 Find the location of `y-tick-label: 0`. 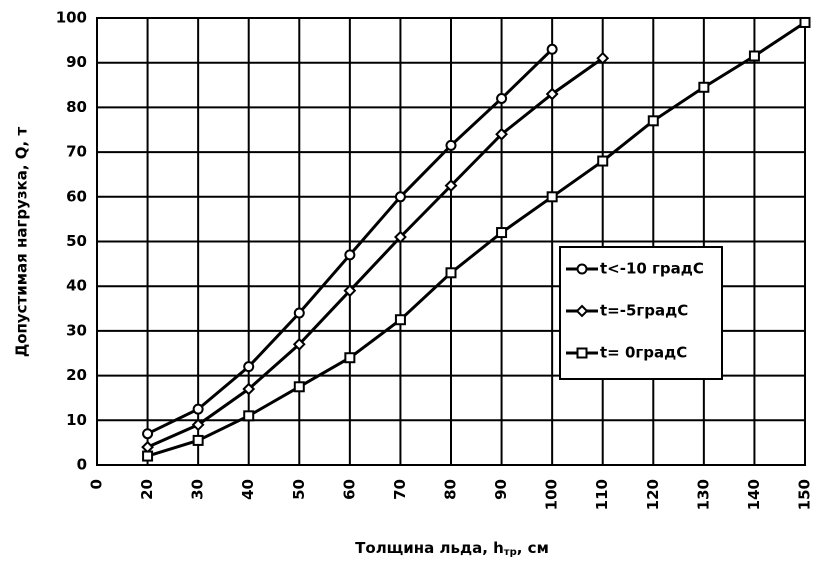

y-tick-label: 0 is located at coordinates (82, 465).